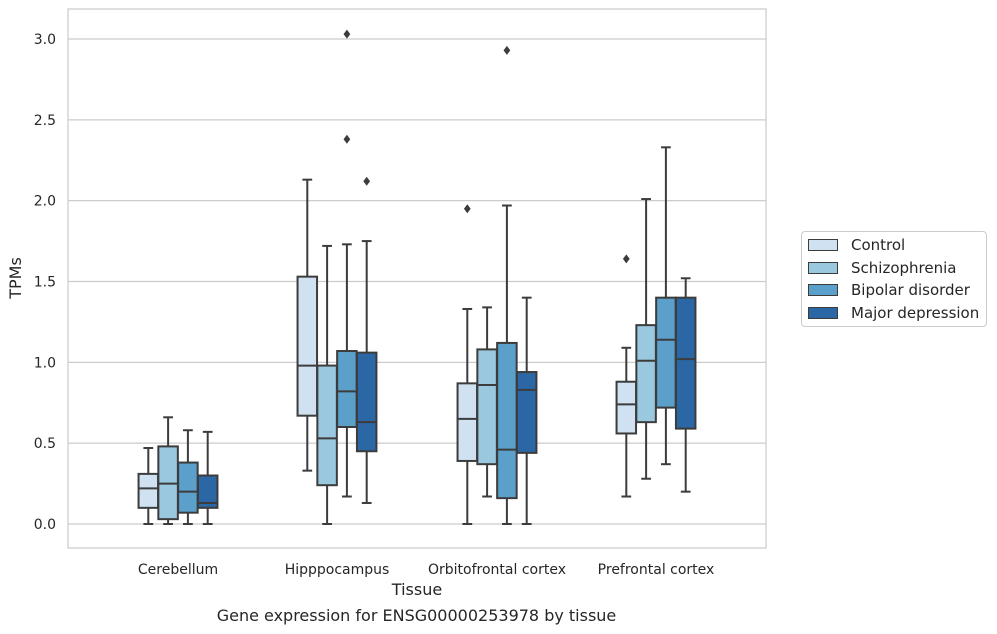 The width and height of the screenshot is (997, 634). What do you see at coordinates (823, 290) in the screenshot?
I see `legend-swatch-bipolar-disorder` at bounding box center [823, 290].